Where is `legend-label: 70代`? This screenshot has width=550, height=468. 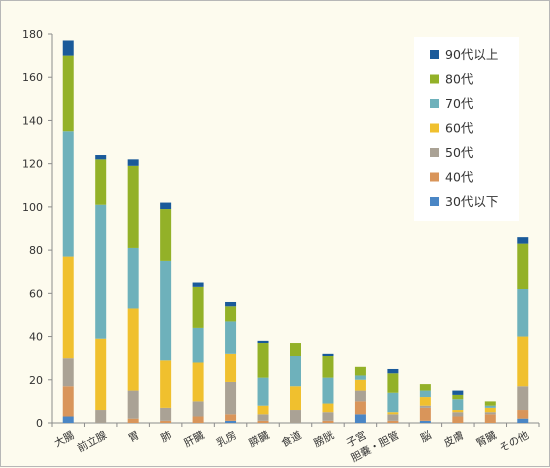
legend-label: 70代 is located at coordinates (459, 103).